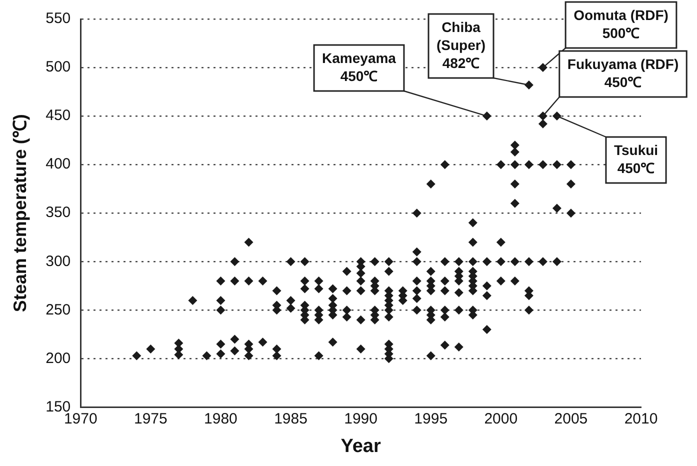  What do you see at coordinates (151, 419) in the screenshot?
I see `x-tick-label: 1975` at bounding box center [151, 419].